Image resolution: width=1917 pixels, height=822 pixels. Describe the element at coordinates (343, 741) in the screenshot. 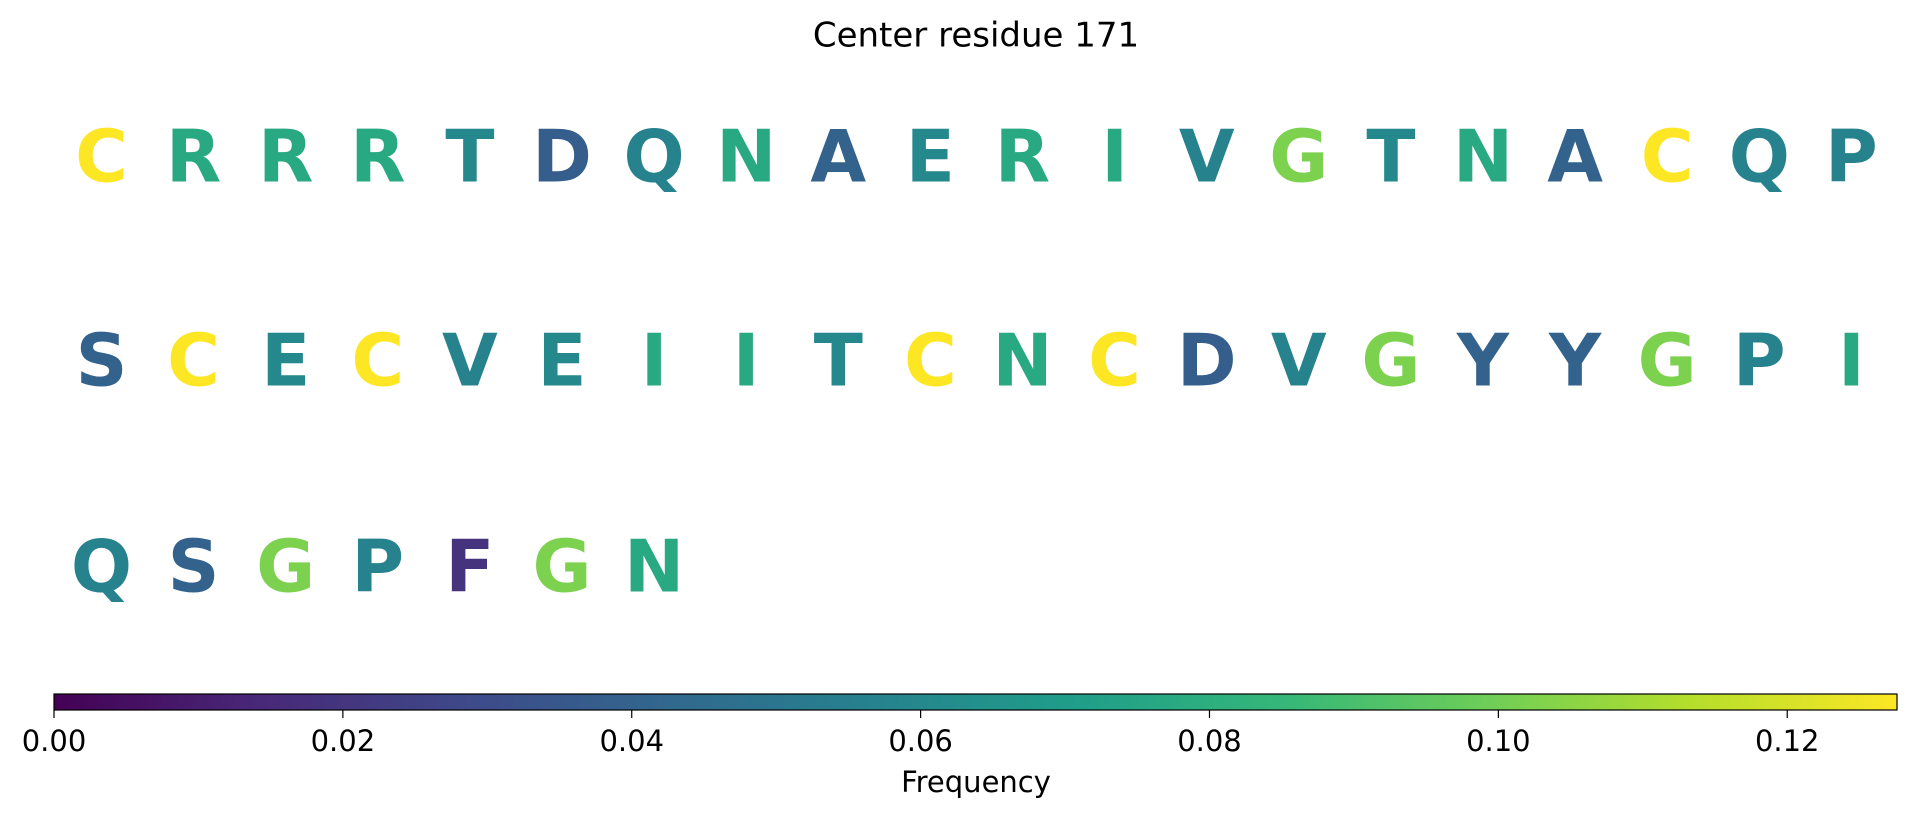

I see `x-tick-label: 0.02` at that location.